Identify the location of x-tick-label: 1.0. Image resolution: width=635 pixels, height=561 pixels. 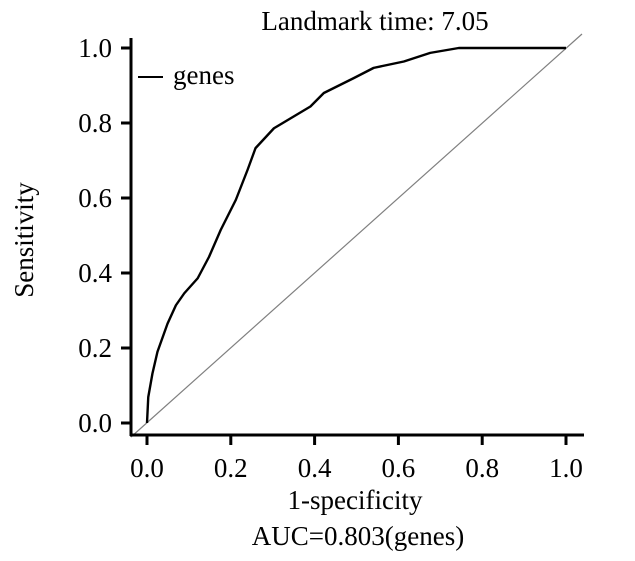
(566, 468).